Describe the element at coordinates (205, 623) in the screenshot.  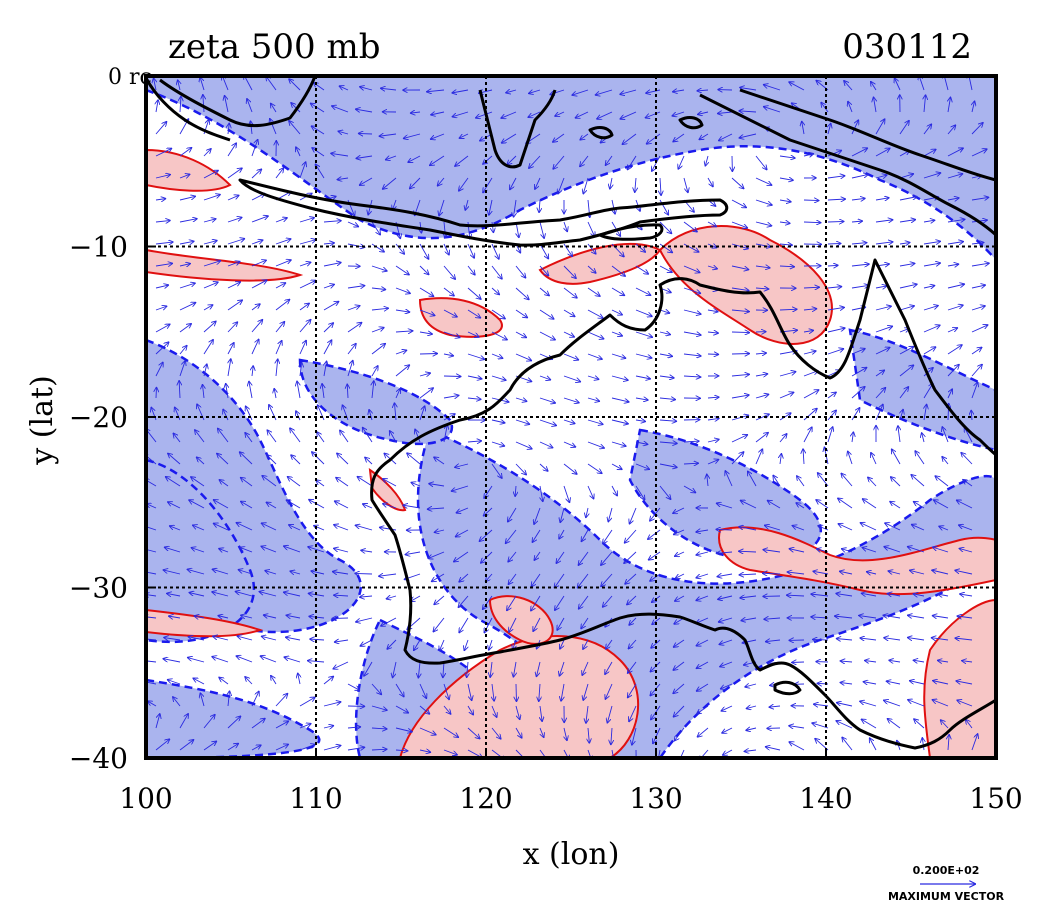
I see `red-region-sw-strip` at that location.